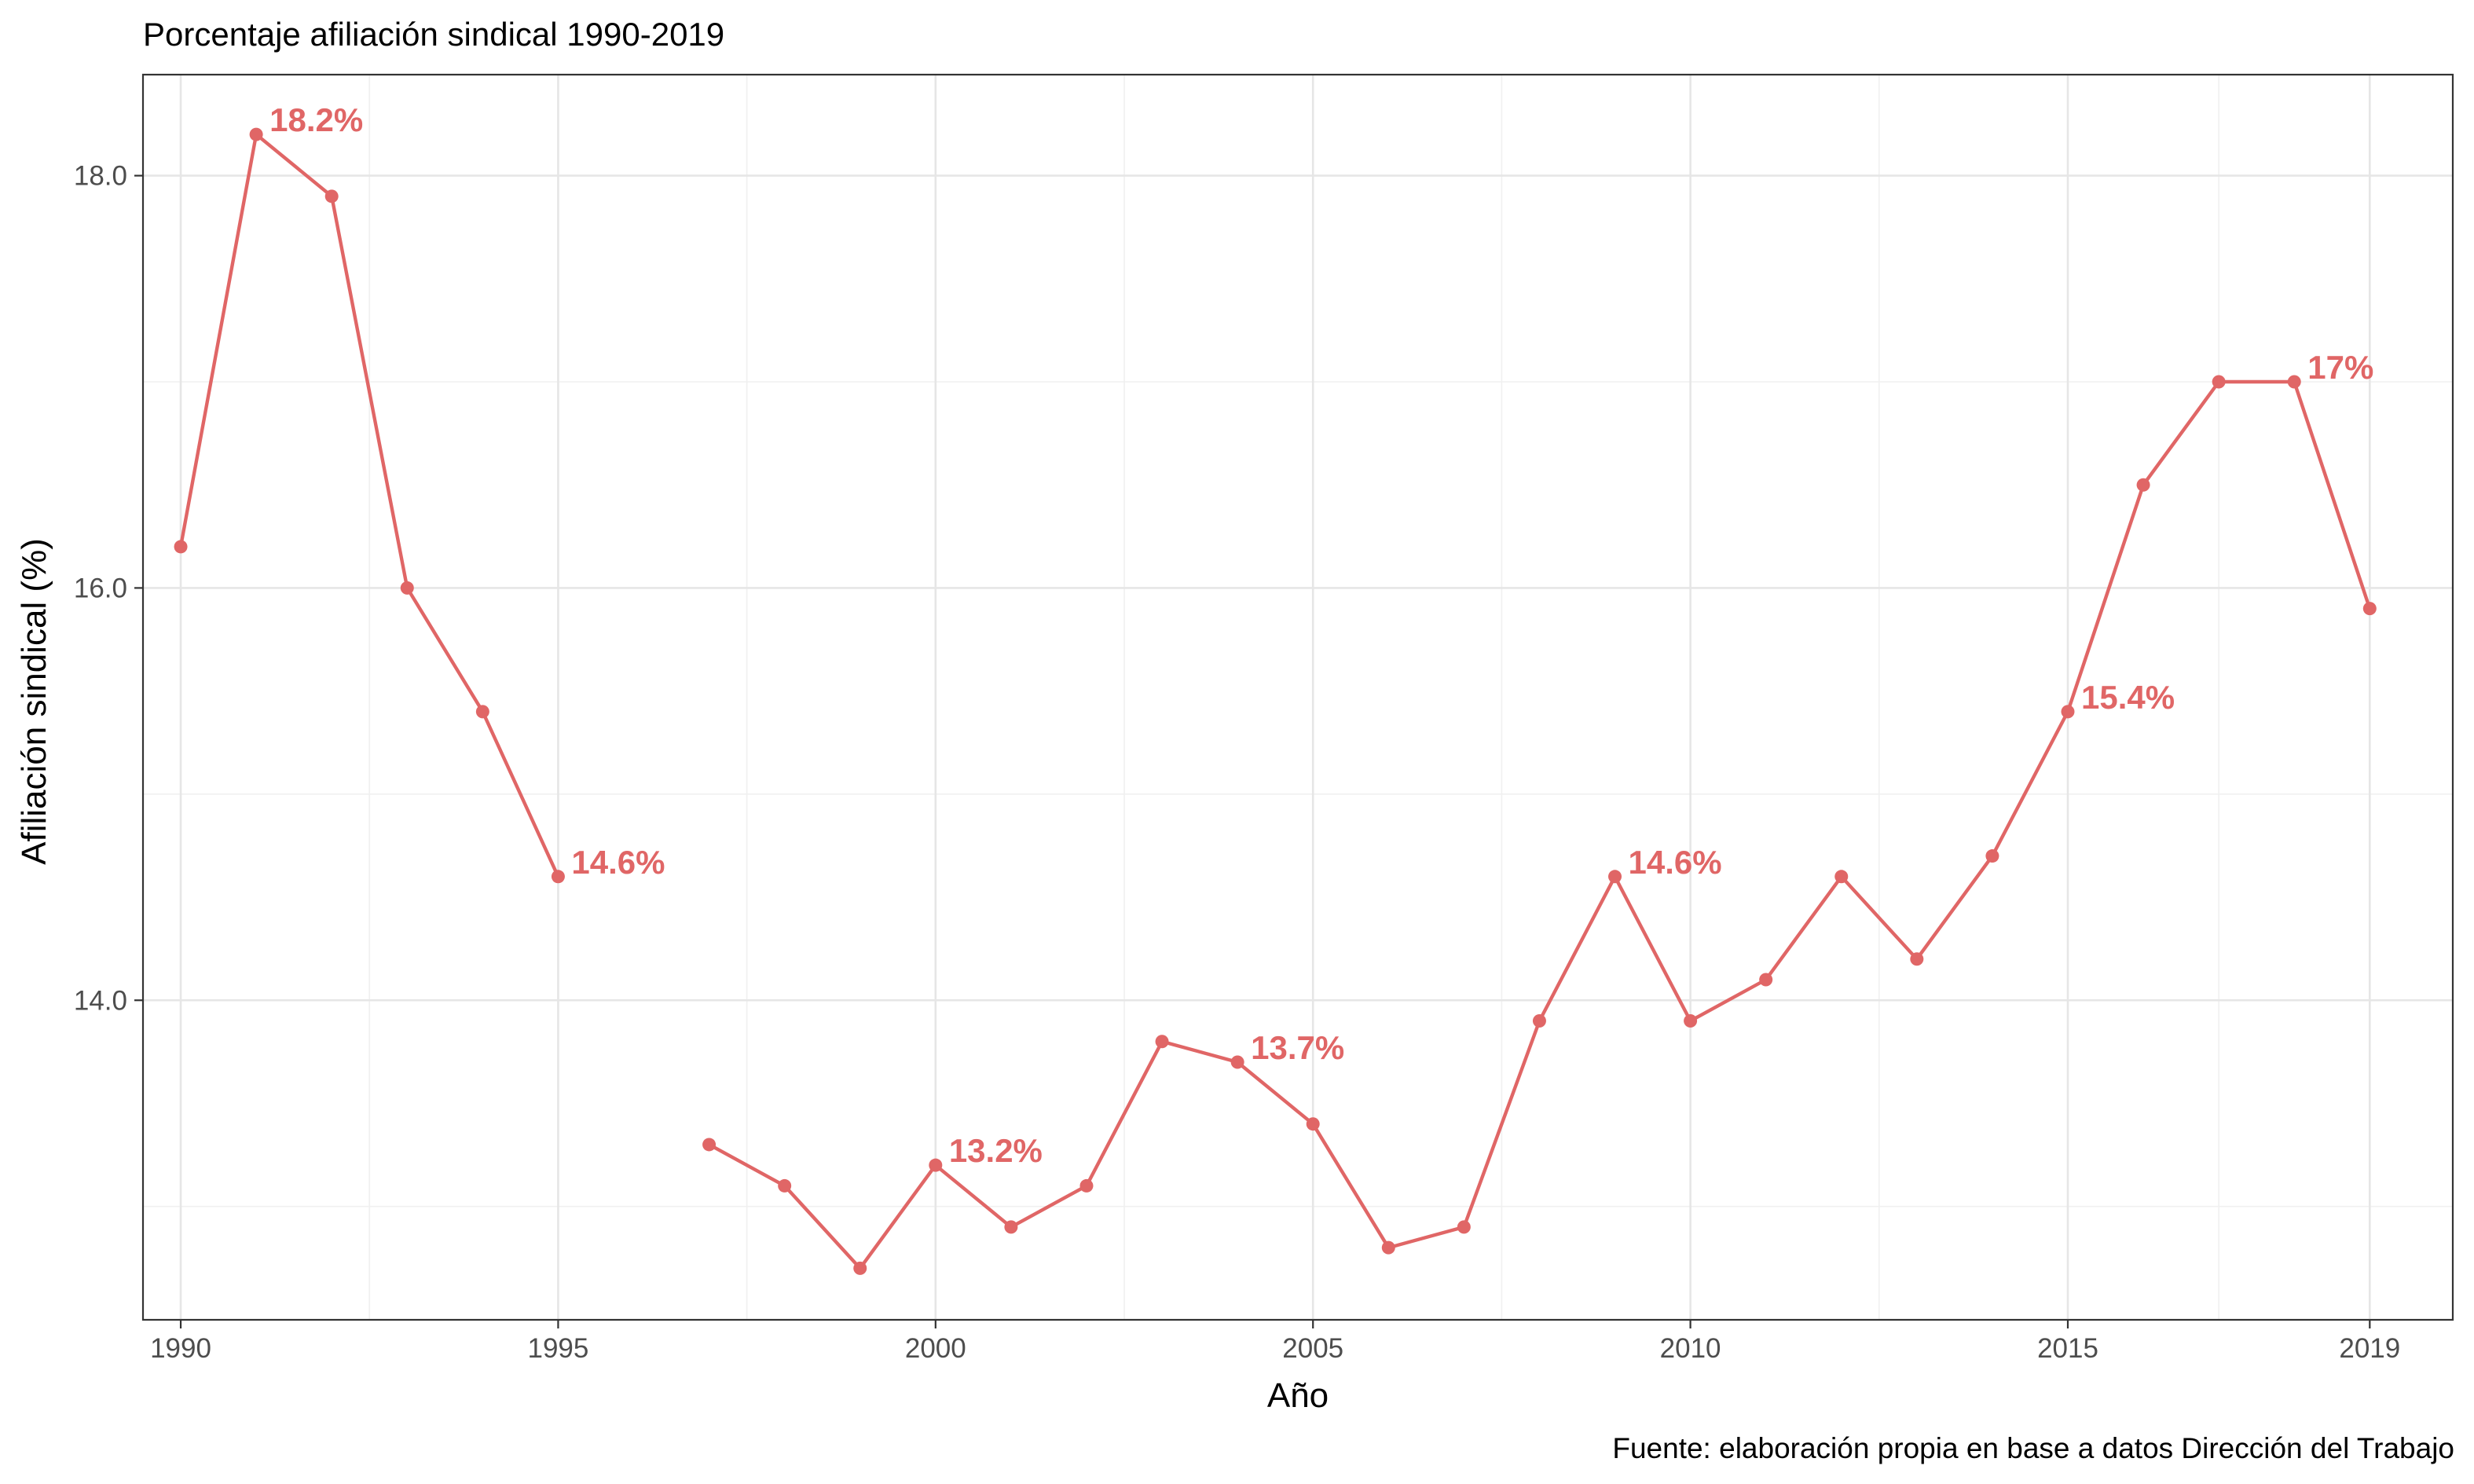 Image resolution: width=2474 pixels, height=1484 pixels. I want to click on series-line-segment, so click(369, 505).